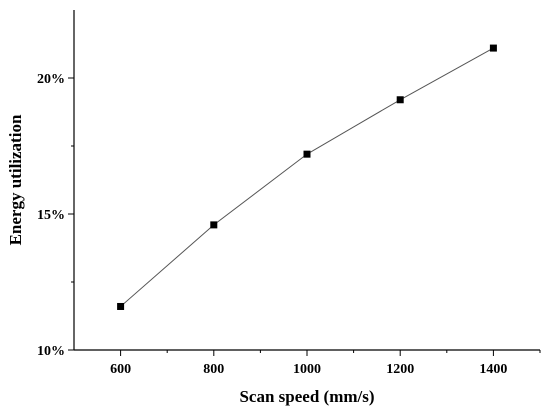 Image resolution: width=550 pixels, height=410 pixels. Describe the element at coordinates (51, 351) in the screenshot. I see `y-tick-label: 10%` at that location.